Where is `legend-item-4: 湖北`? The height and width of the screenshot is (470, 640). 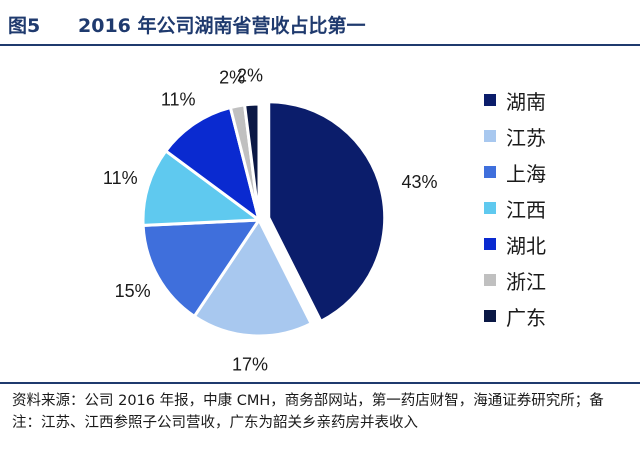 legend-item-4: 湖北 is located at coordinates (559, 244).